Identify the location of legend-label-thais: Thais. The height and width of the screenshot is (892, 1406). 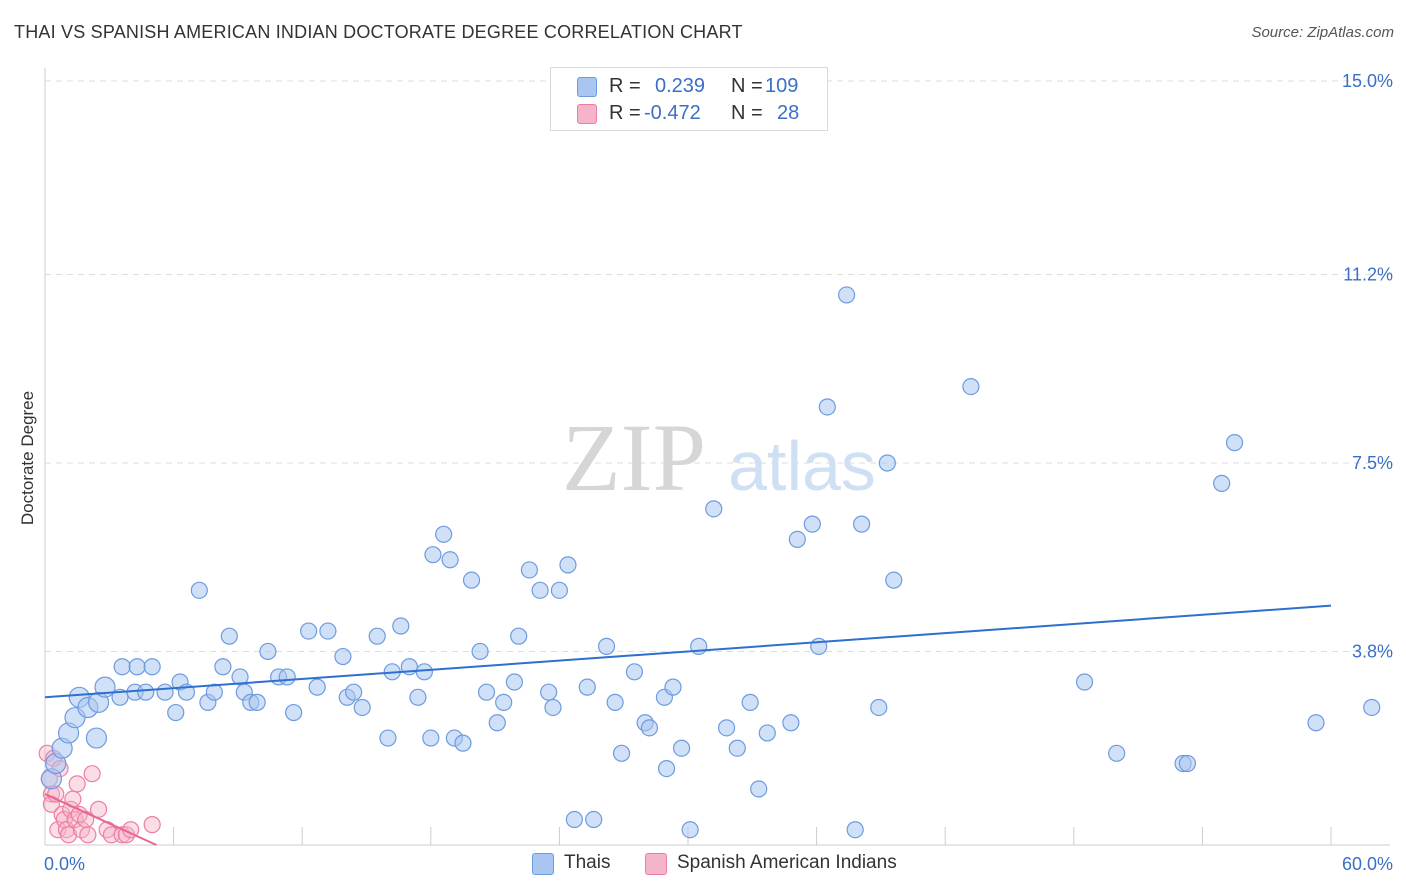
(587, 862).